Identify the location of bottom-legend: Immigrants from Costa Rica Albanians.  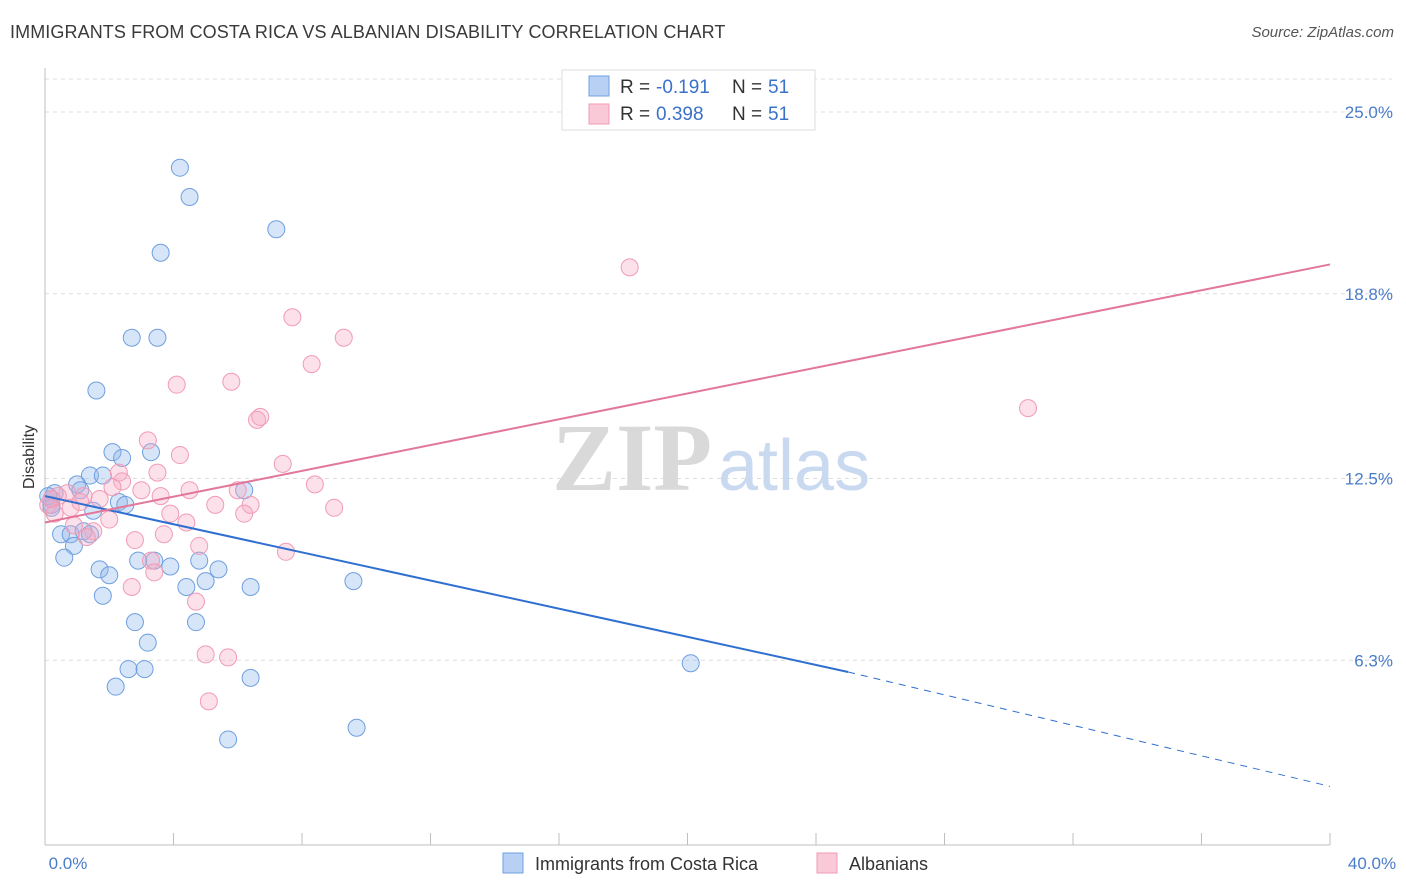
(715, 863).